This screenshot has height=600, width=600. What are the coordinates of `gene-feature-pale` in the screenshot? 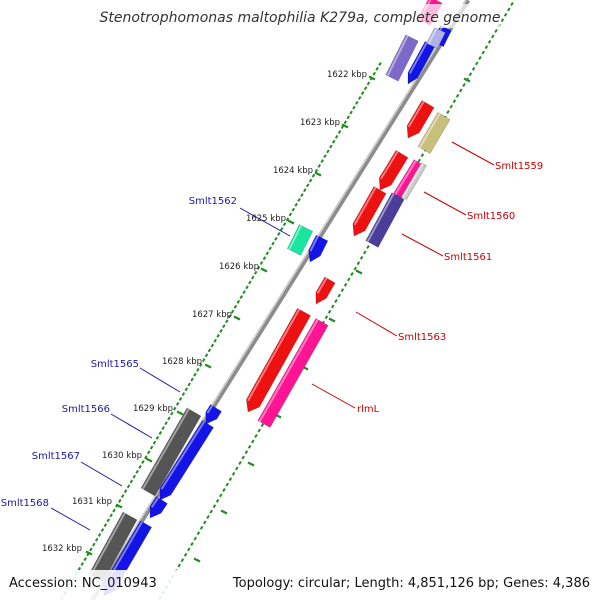 It's located at (436, 38).